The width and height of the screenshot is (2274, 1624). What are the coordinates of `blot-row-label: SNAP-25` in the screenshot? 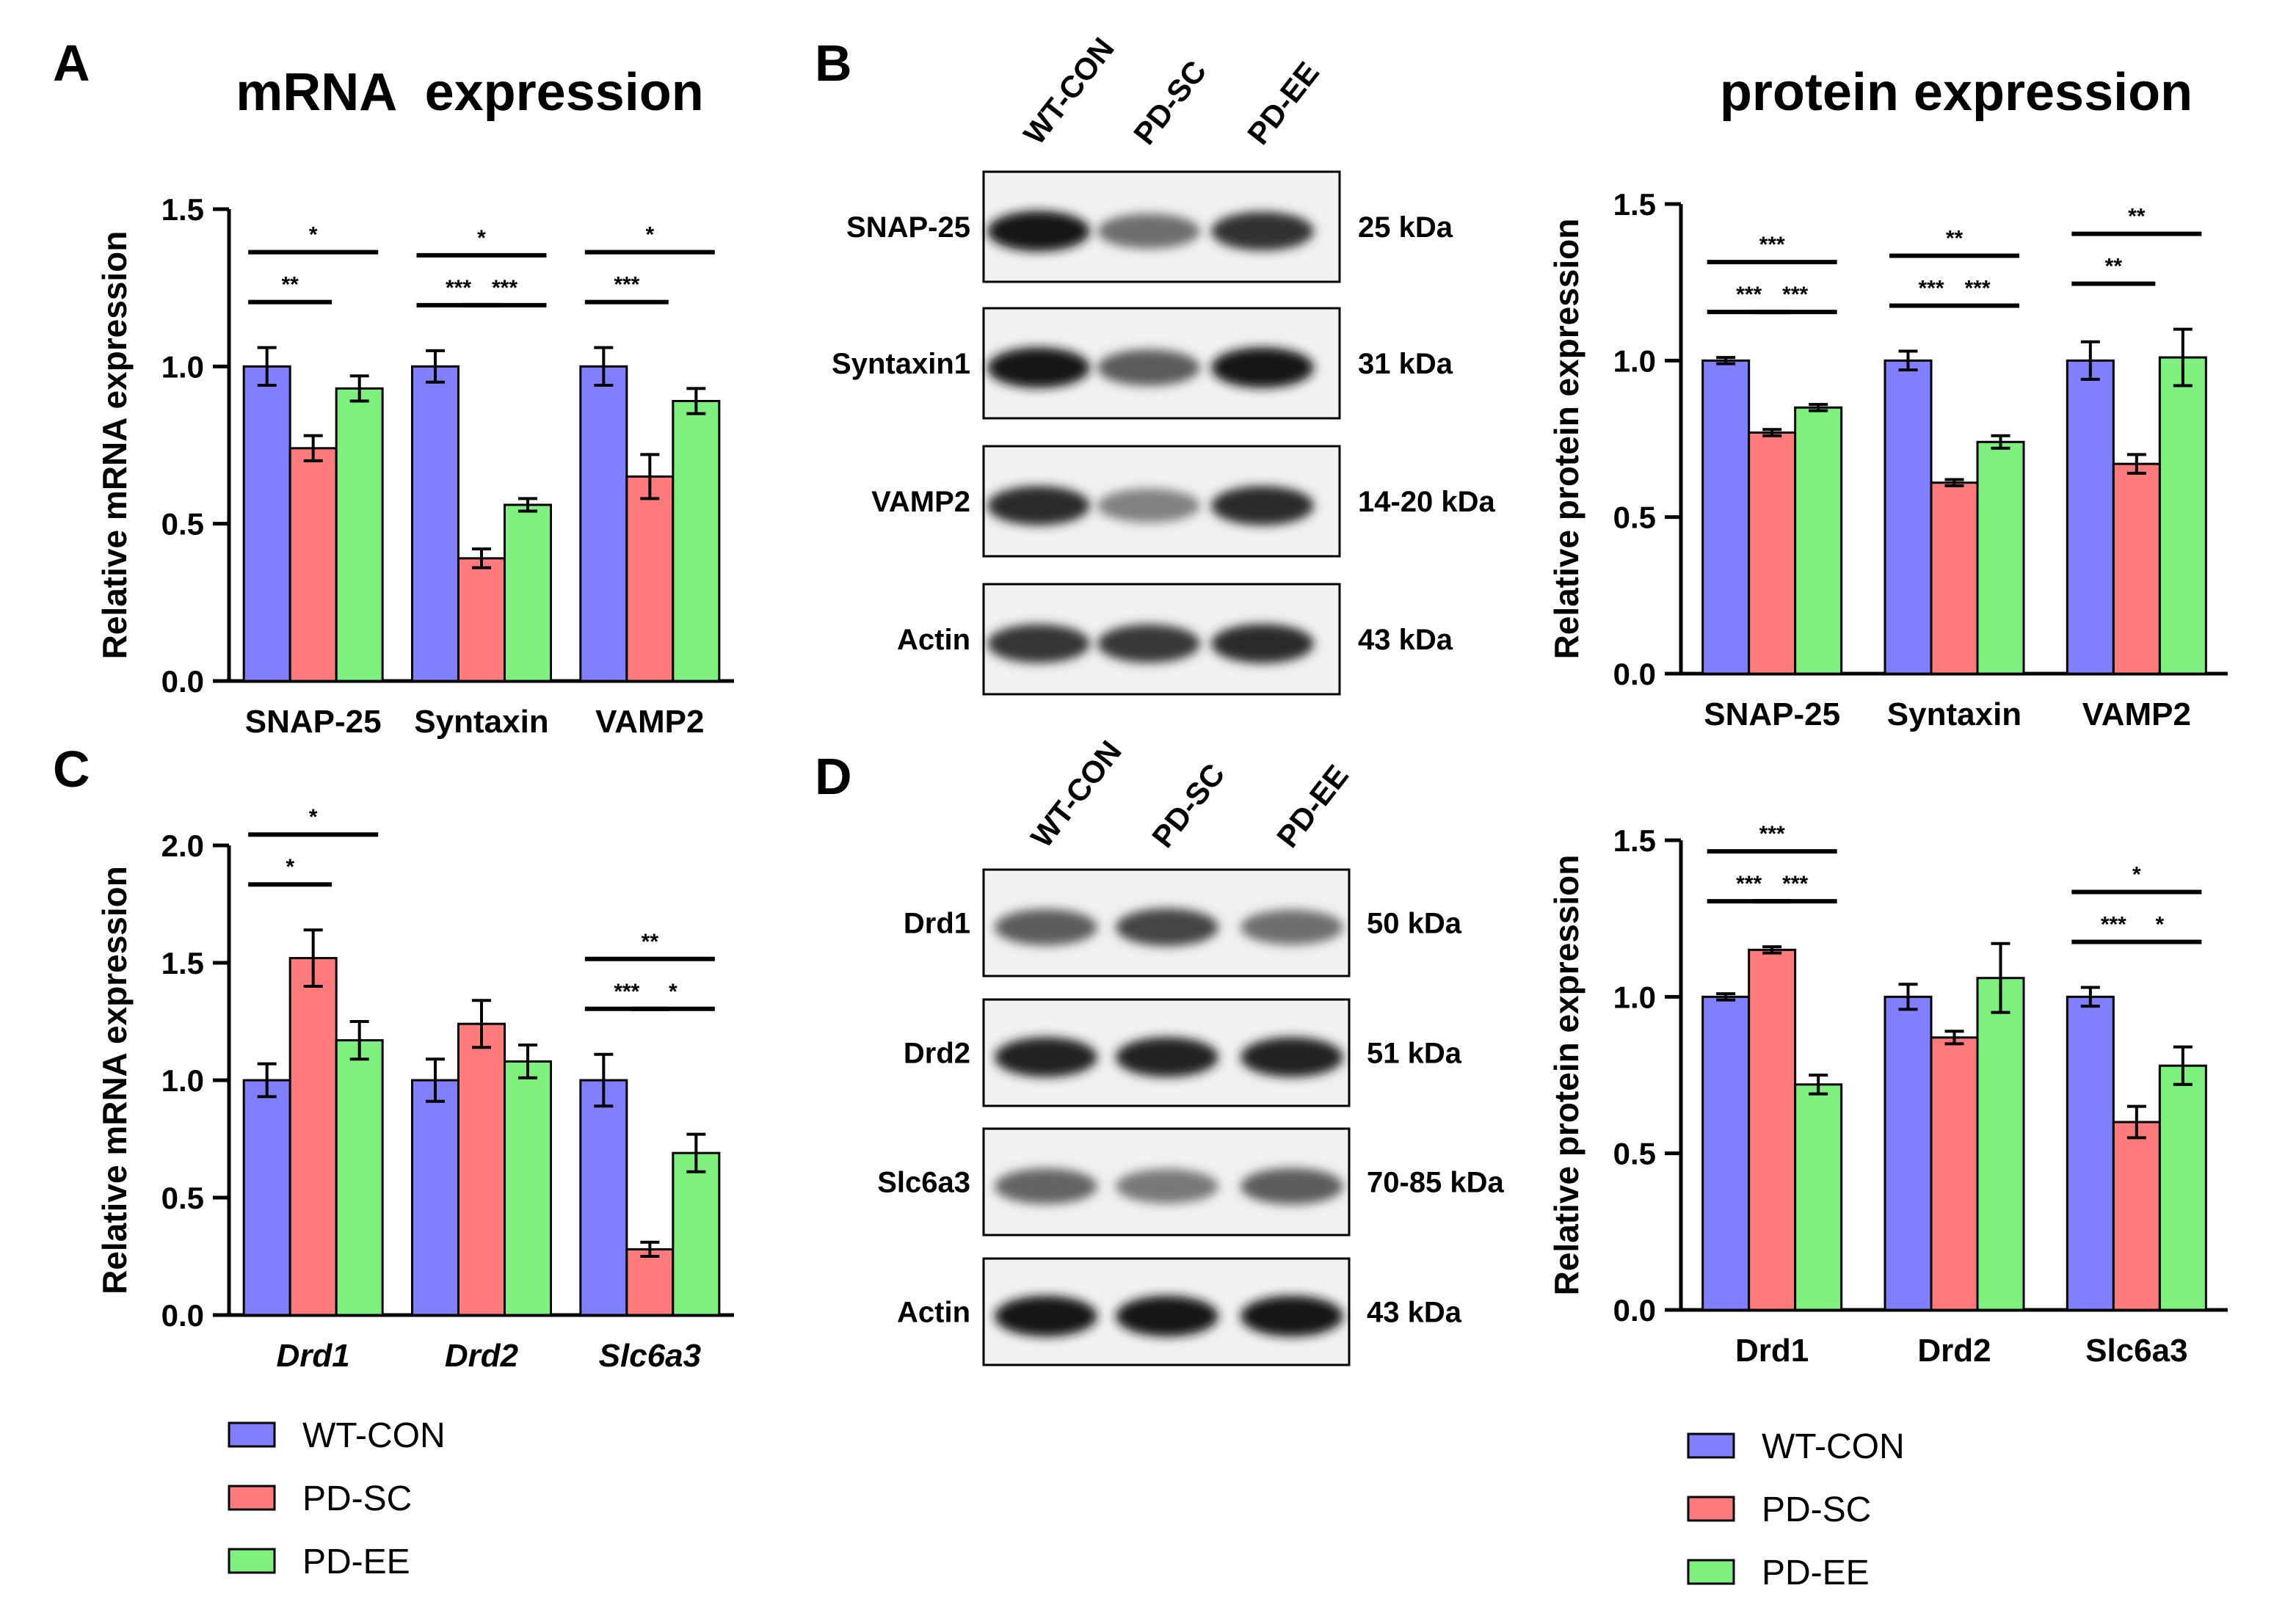 It's located at (908, 227).